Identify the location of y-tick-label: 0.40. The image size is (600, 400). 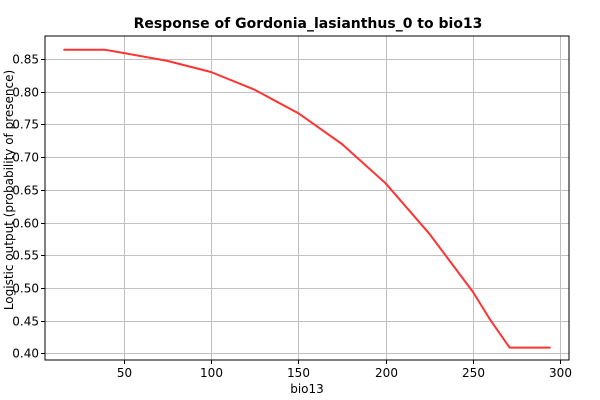
(25, 354).